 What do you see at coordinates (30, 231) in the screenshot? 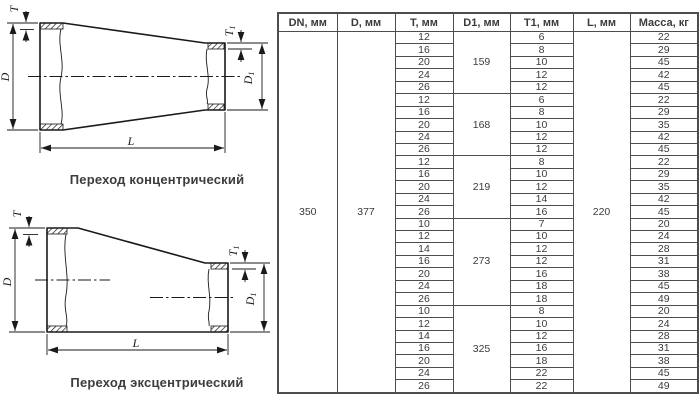
I see `dimension-T` at bounding box center [30, 231].